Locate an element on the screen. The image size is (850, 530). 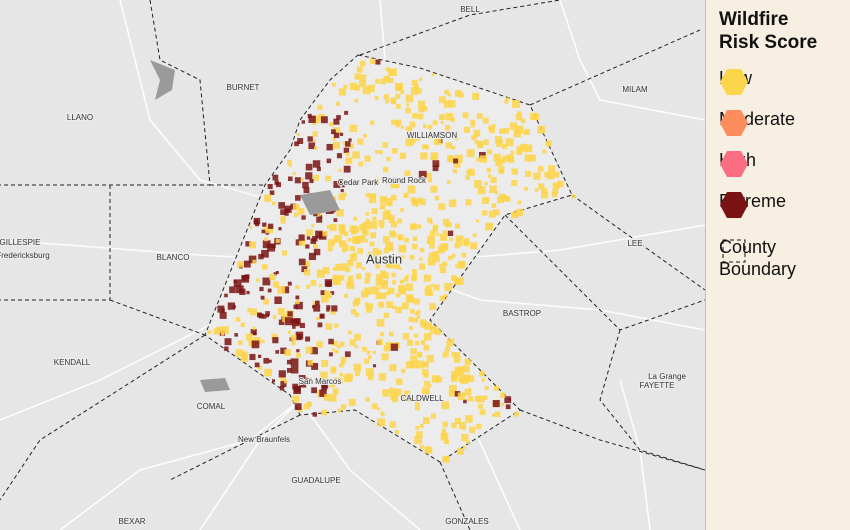
map-label: GUADALUPE is located at coordinates (315, 480).